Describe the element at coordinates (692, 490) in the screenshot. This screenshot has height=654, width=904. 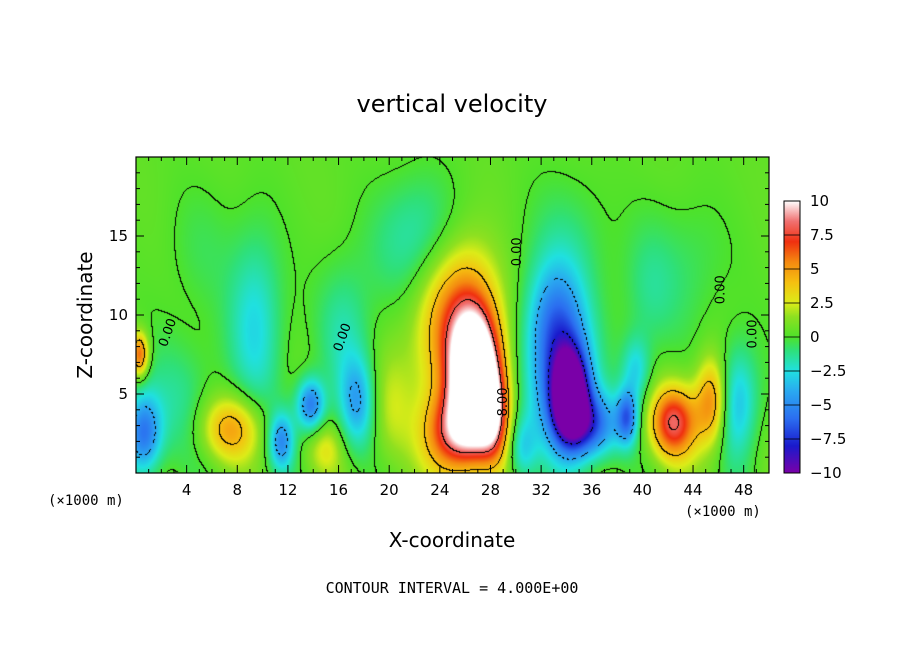
I see `x-tick-label: 44` at that location.